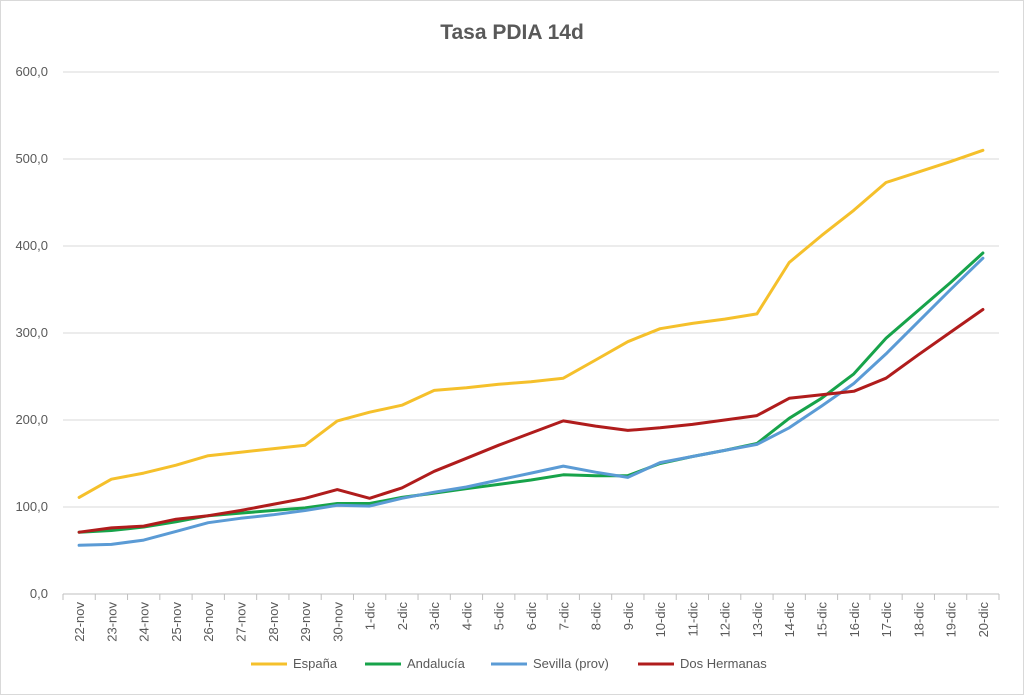 Image resolution: width=1024 pixels, height=695 pixels. I want to click on y-tick-label: 400,0, so click(31, 245).